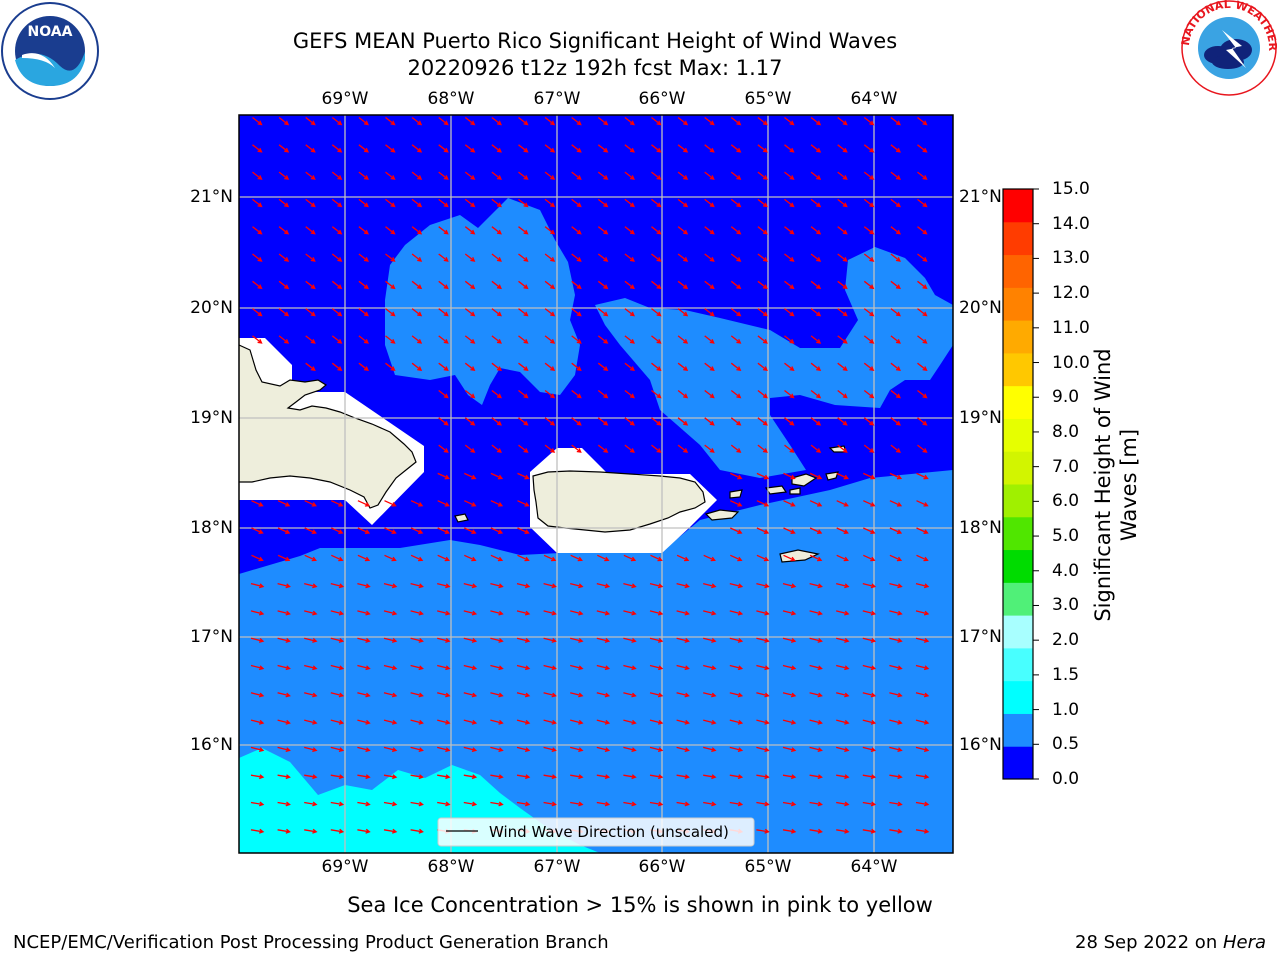 Image resolution: width=1280 pixels, height=960 pixels. I want to click on wave-band-0.5-1.0-north, so click(482, 301).